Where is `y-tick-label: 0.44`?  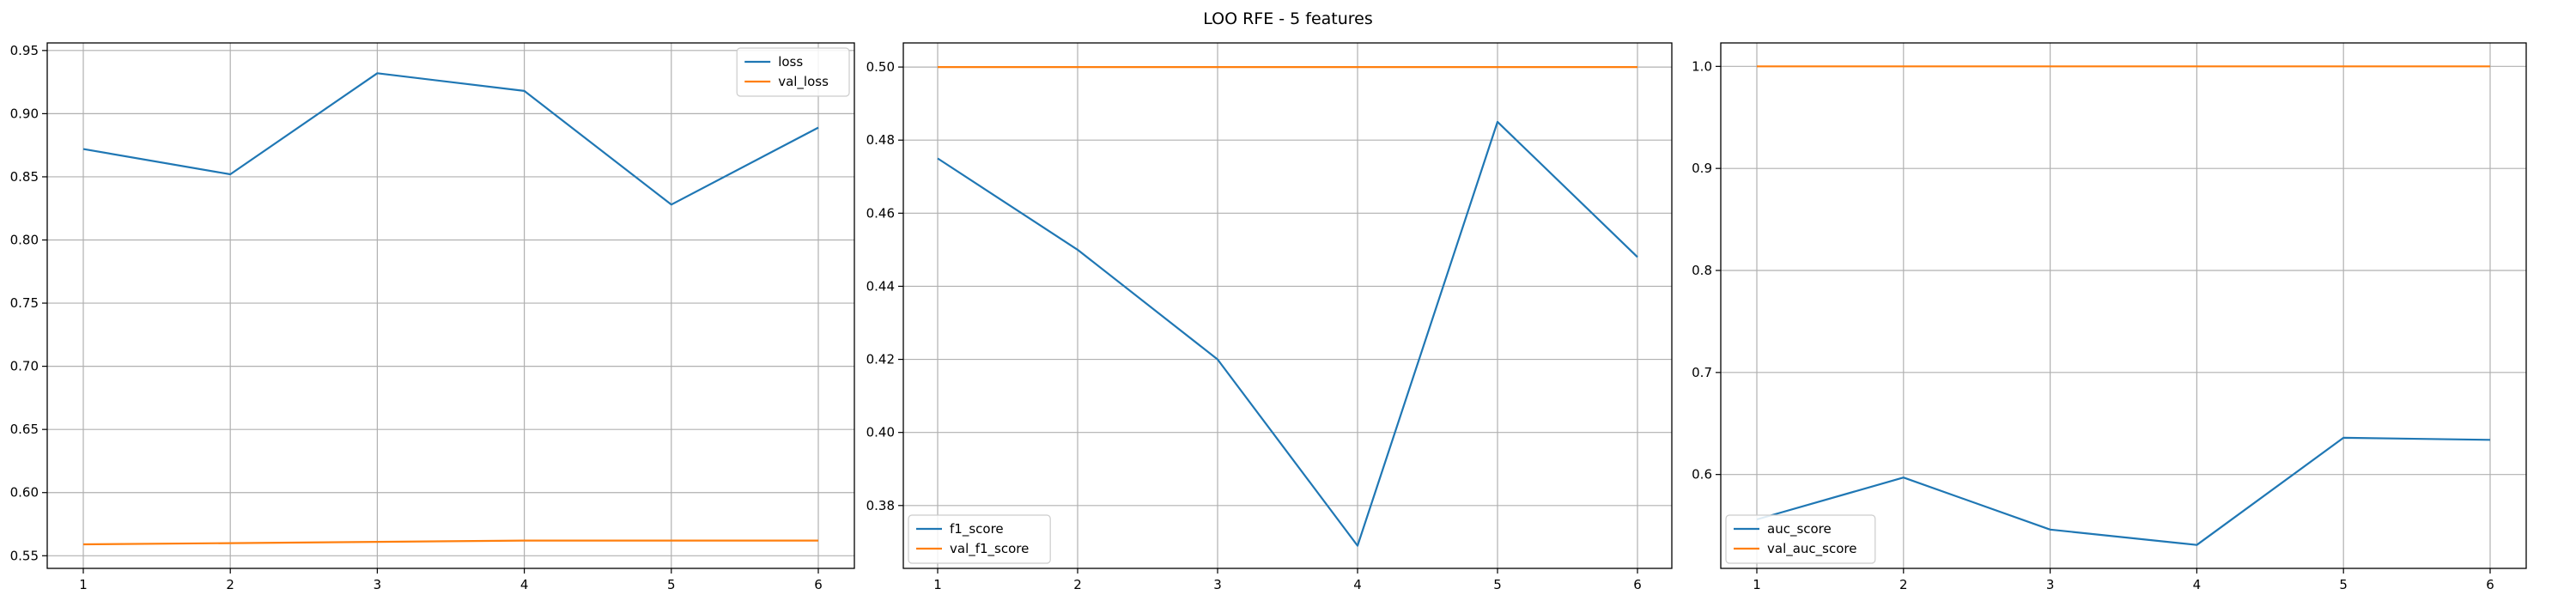 y-tick-label: 0.44 is located at coordinates (881, 286).